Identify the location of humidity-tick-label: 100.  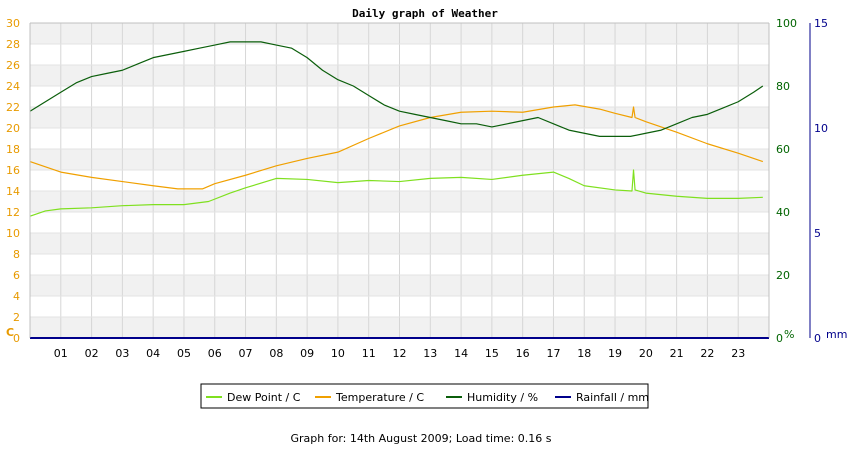
(786, 23).